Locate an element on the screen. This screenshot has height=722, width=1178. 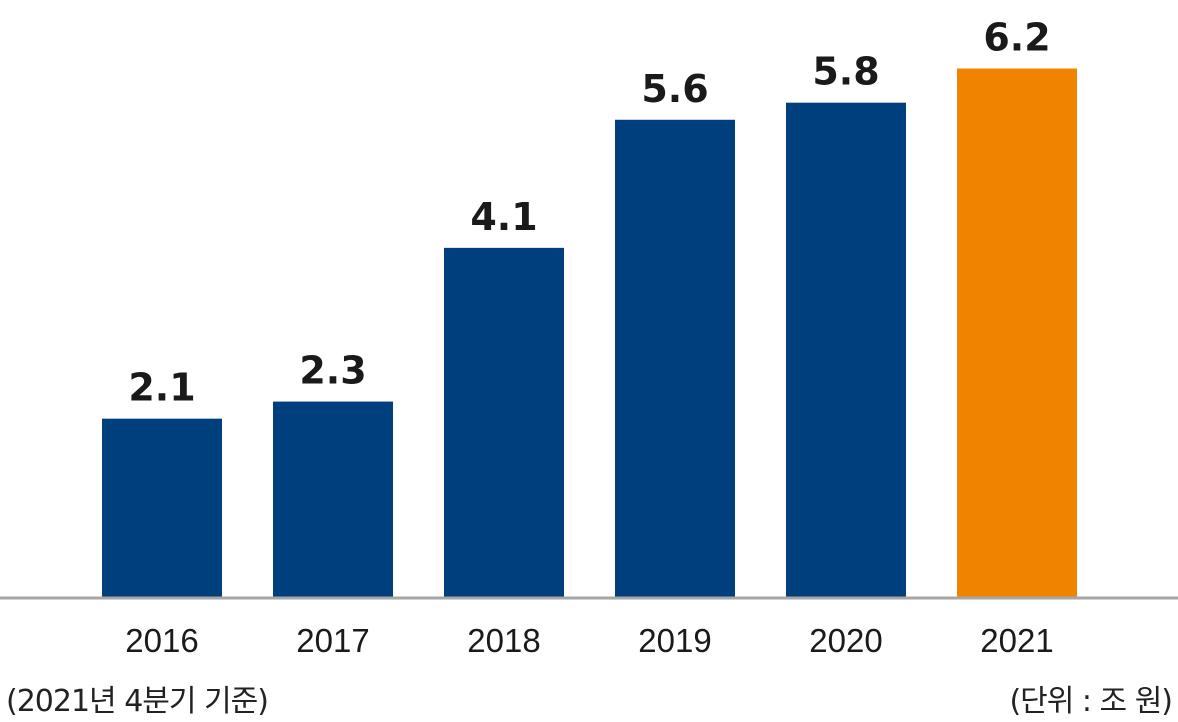
bar-2019 is located at coordinates (675, 358).